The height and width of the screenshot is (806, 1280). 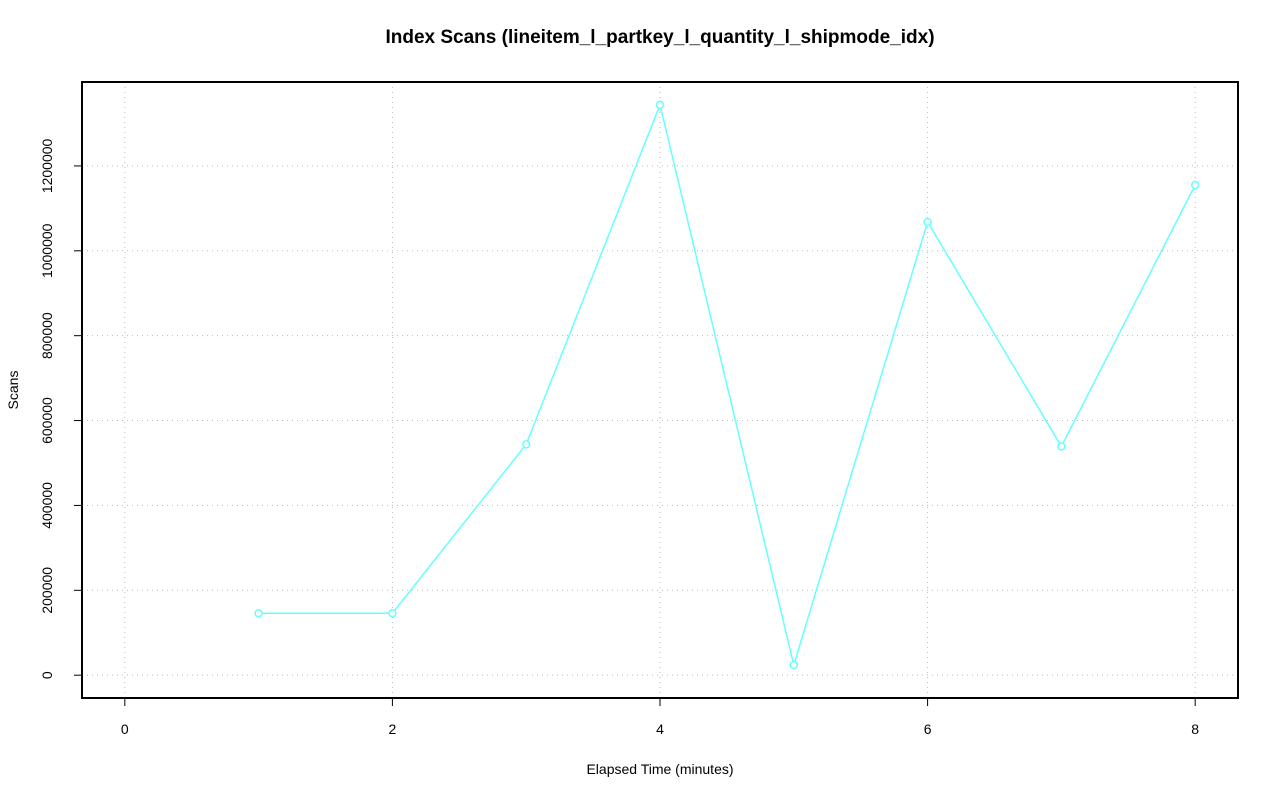 What do you see at coordinates (47, 420) in the screenshot?
I see `y-tick-label: 600000` at bounding box center [47, 420].